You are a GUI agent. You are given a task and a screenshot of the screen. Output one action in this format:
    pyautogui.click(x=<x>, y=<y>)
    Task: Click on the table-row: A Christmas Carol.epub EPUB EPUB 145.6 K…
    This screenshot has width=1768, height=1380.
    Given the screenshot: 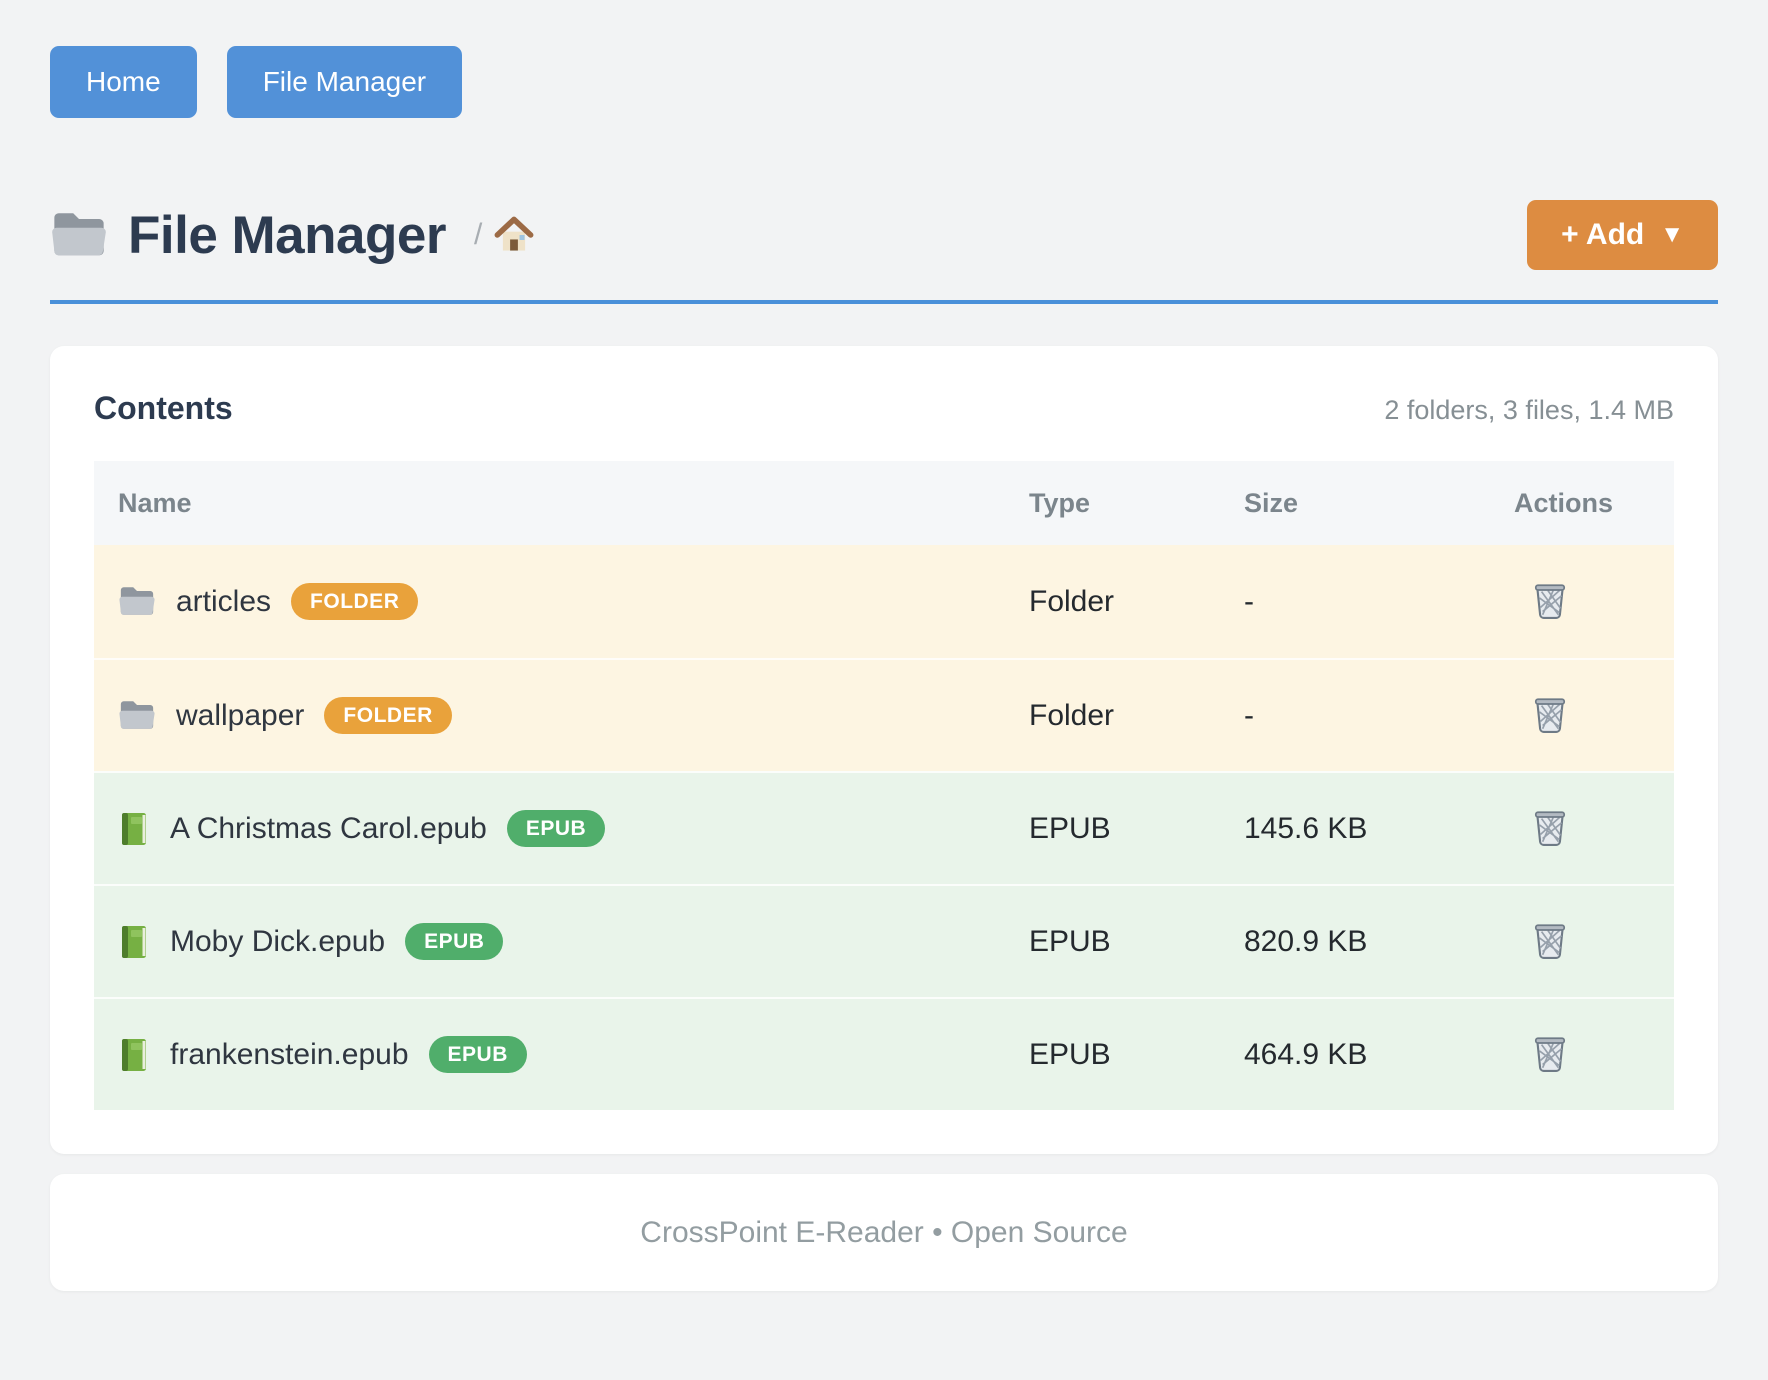 What is the action you would take?
    pyautogui.click(x=884, y=827)
    